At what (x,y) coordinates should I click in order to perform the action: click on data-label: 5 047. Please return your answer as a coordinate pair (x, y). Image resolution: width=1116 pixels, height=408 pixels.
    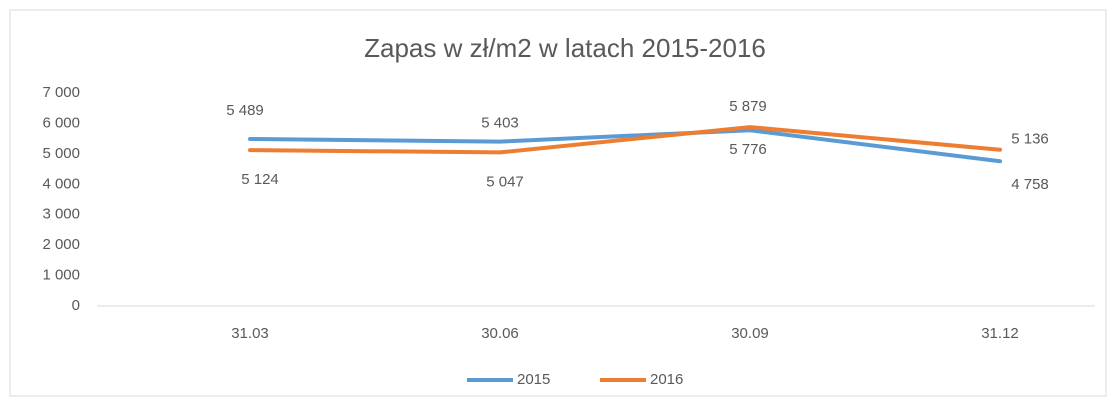
    Looking at the image, I should click on (505, 181).